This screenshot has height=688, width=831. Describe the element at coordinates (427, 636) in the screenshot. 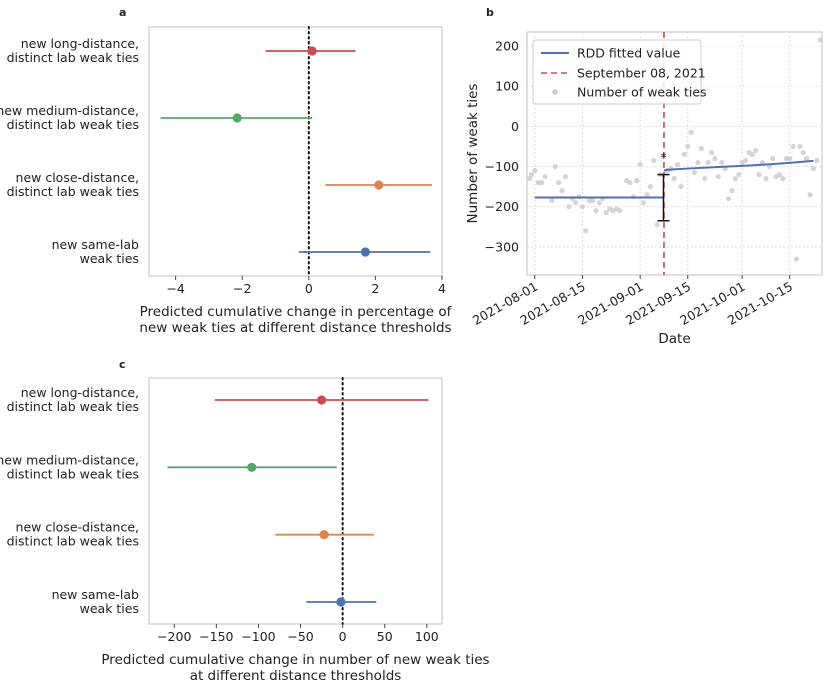

I see `panel-c-x-tick-label-6: 100` at that location.